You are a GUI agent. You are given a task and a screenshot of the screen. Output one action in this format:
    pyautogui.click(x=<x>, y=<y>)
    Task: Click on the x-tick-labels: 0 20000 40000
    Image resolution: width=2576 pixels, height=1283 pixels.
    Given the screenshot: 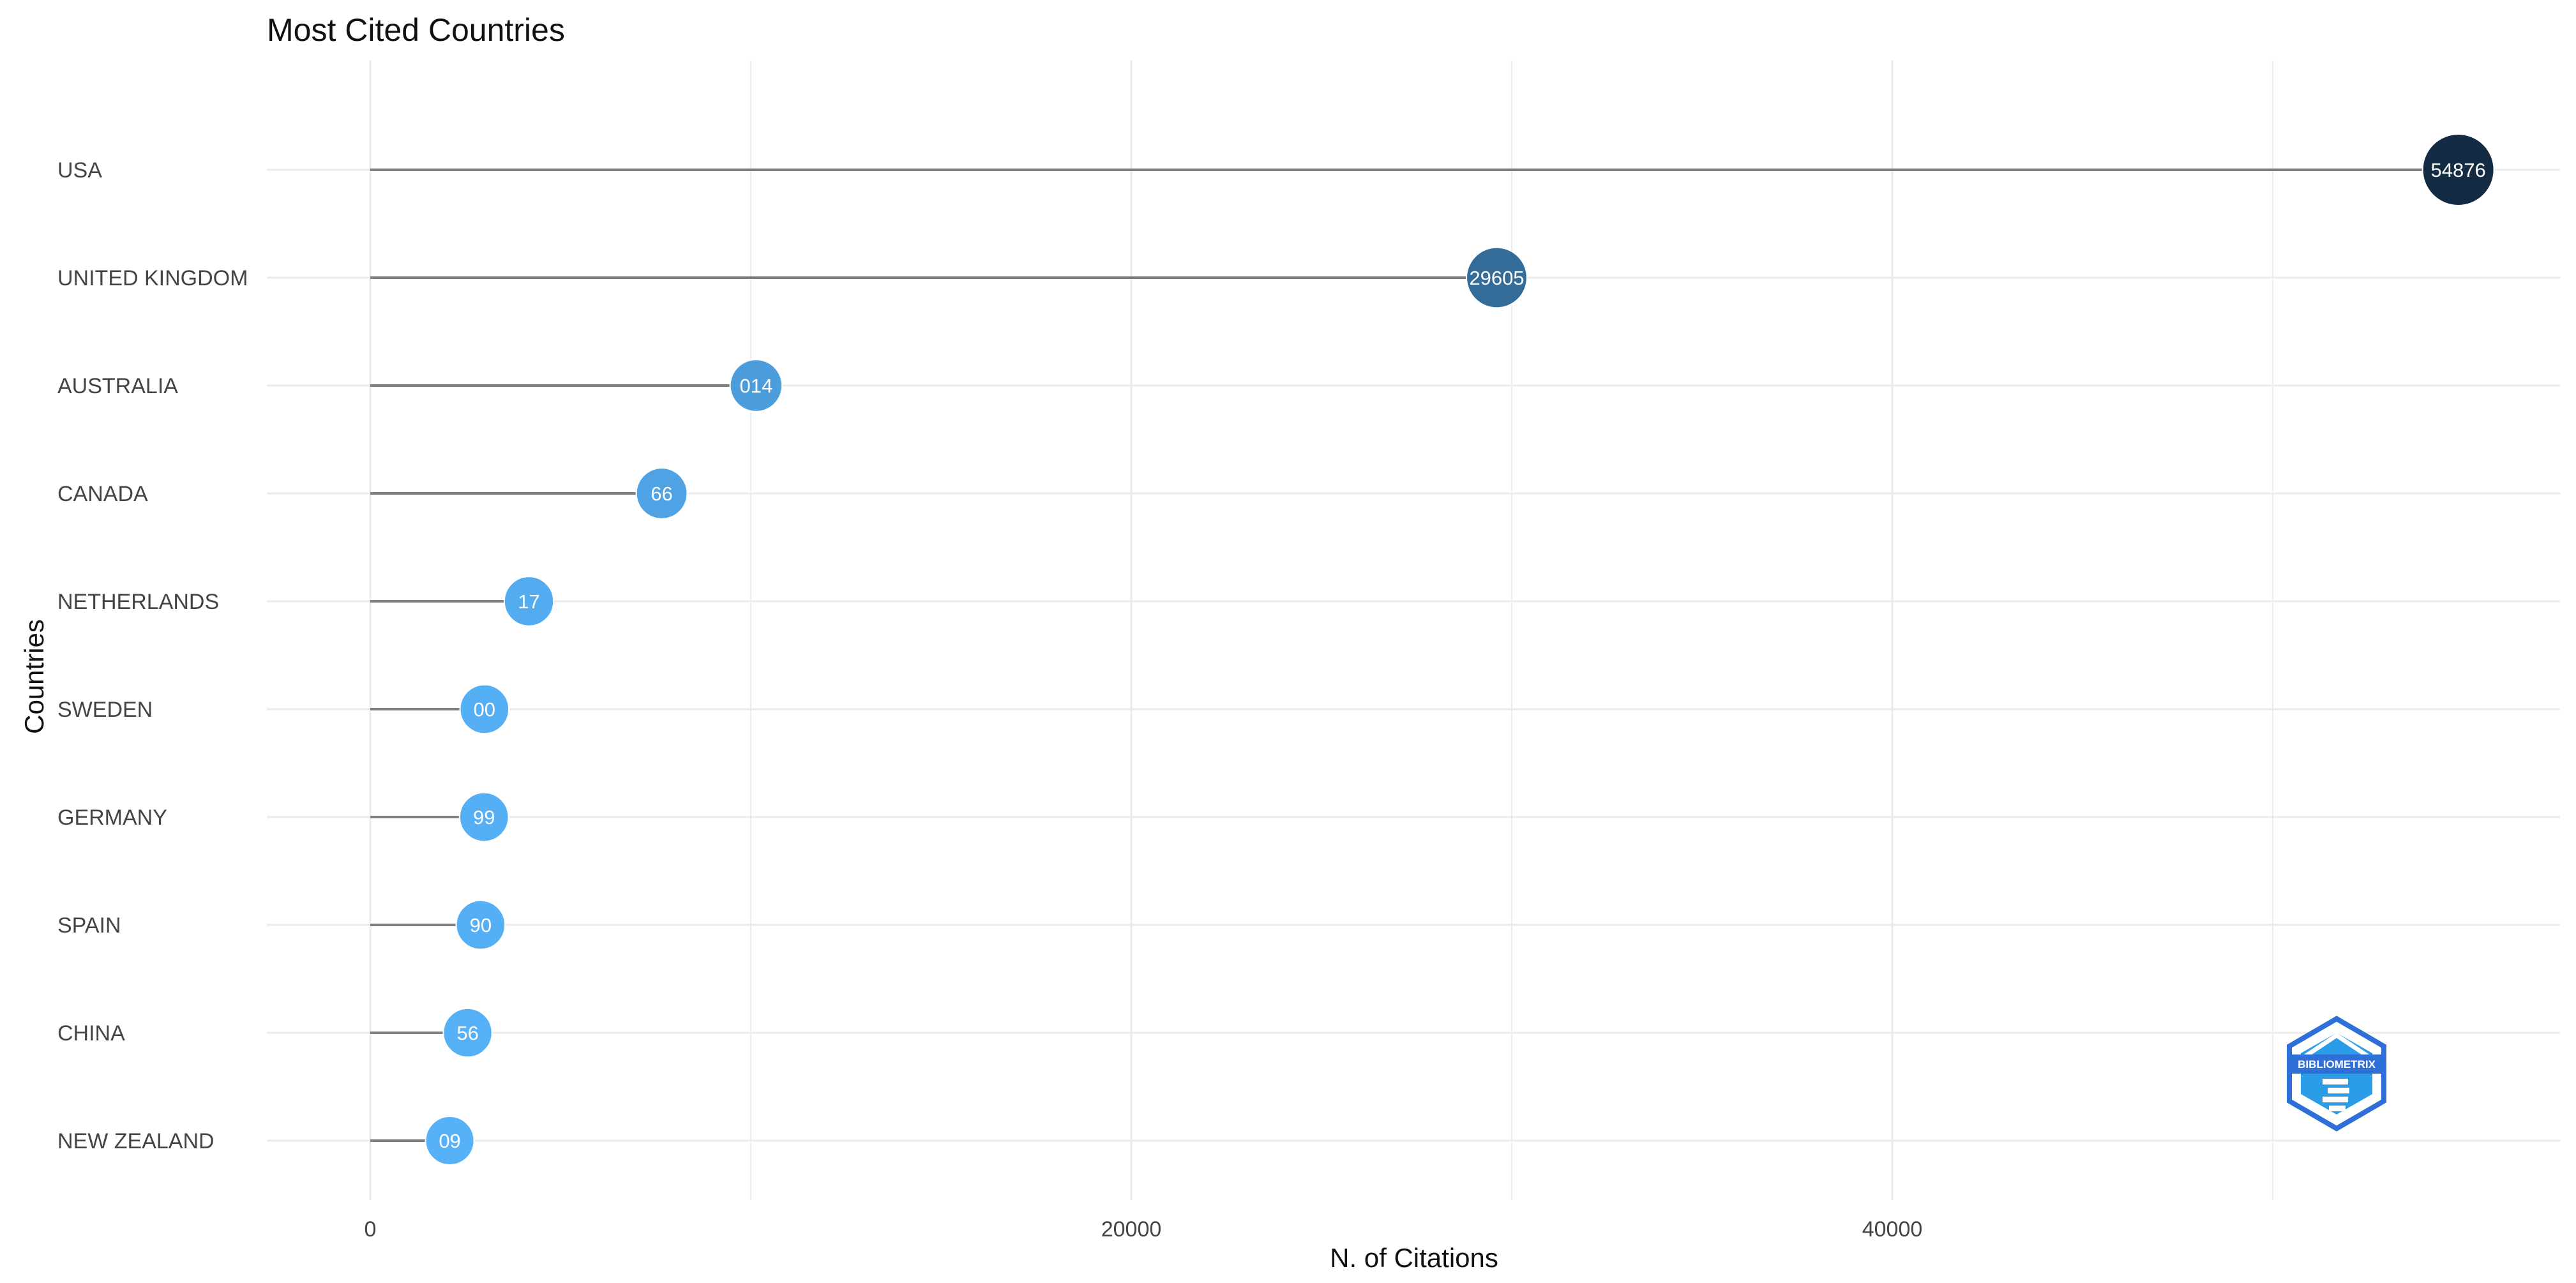 What is the action you would take?
    pyautogui.click(x=1144, y=1229)
    